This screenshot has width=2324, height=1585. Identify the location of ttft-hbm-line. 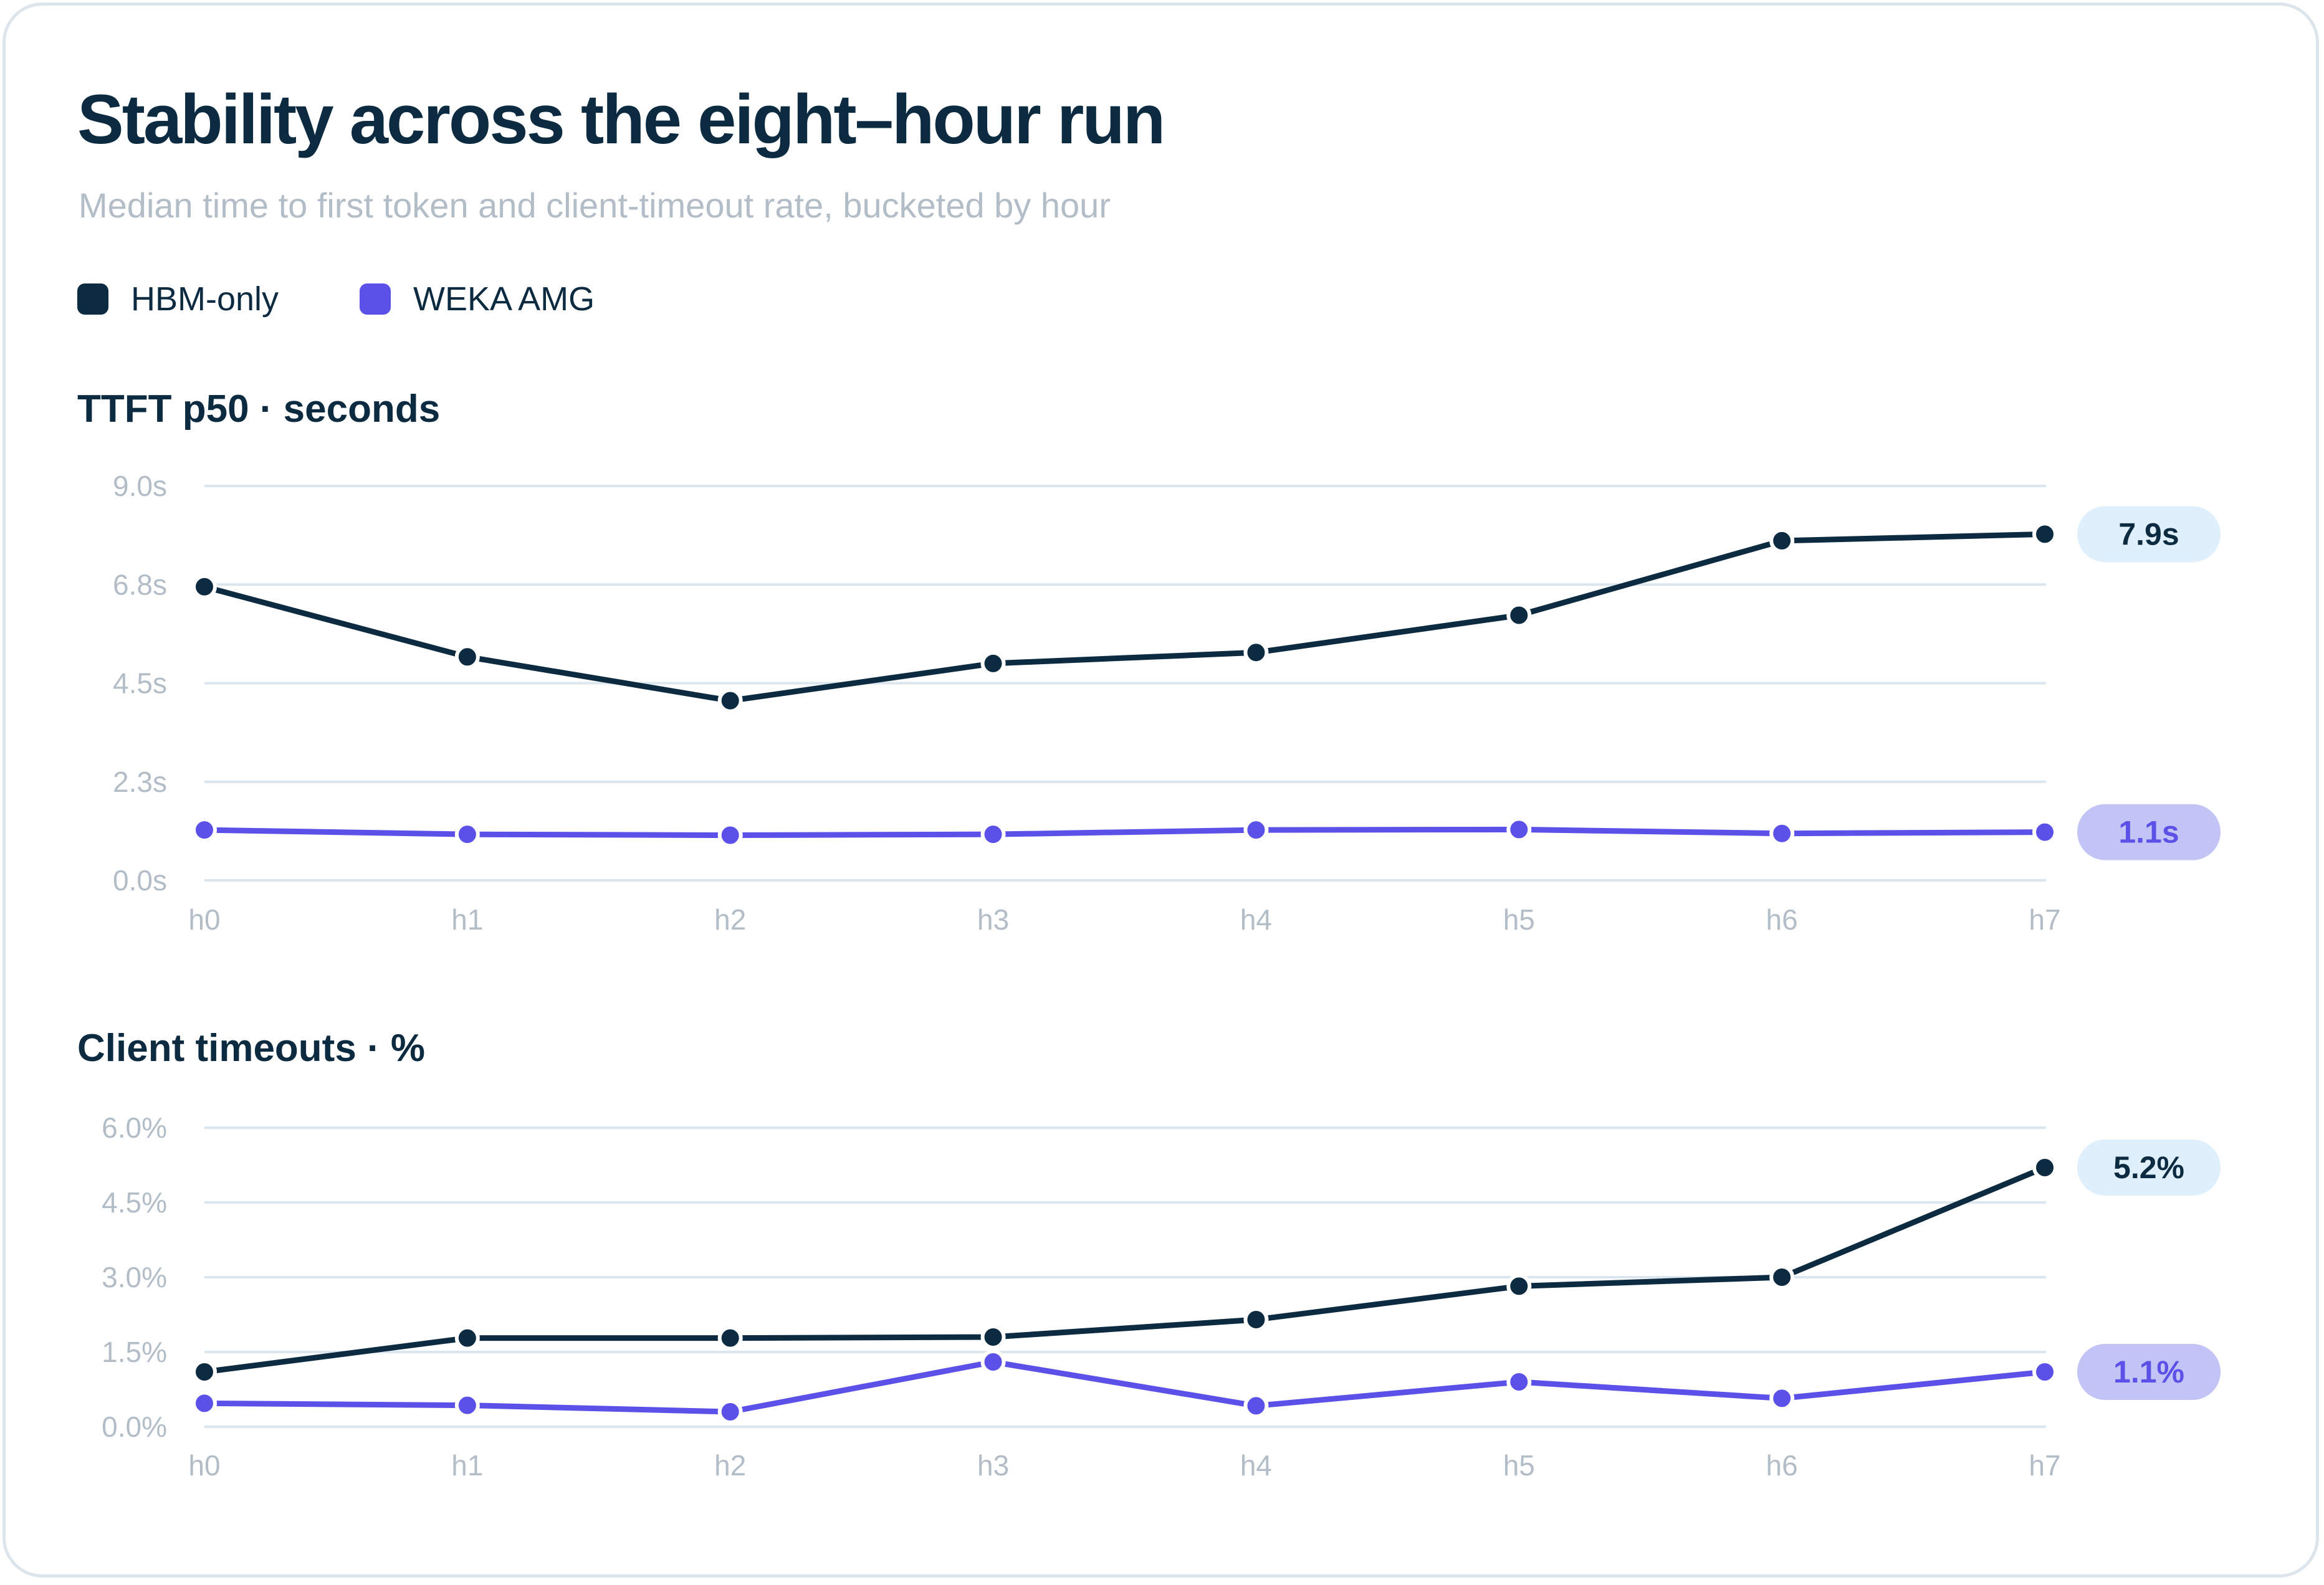
(1124, 617).